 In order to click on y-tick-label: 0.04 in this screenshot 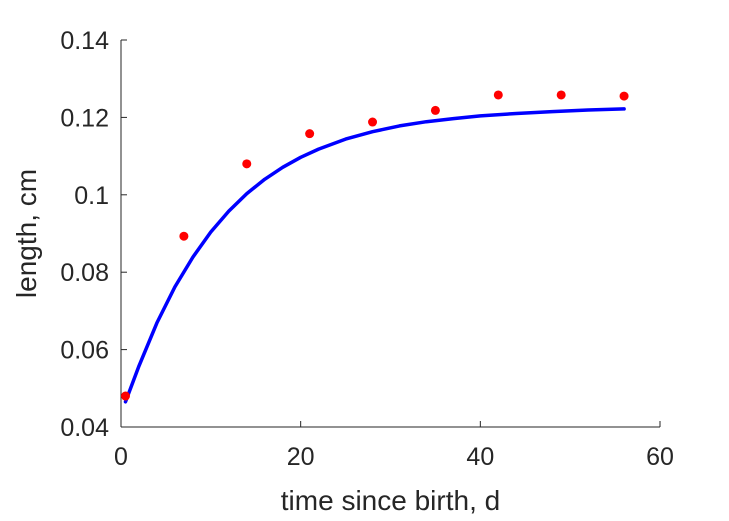, I will do `click(84, 428)`.